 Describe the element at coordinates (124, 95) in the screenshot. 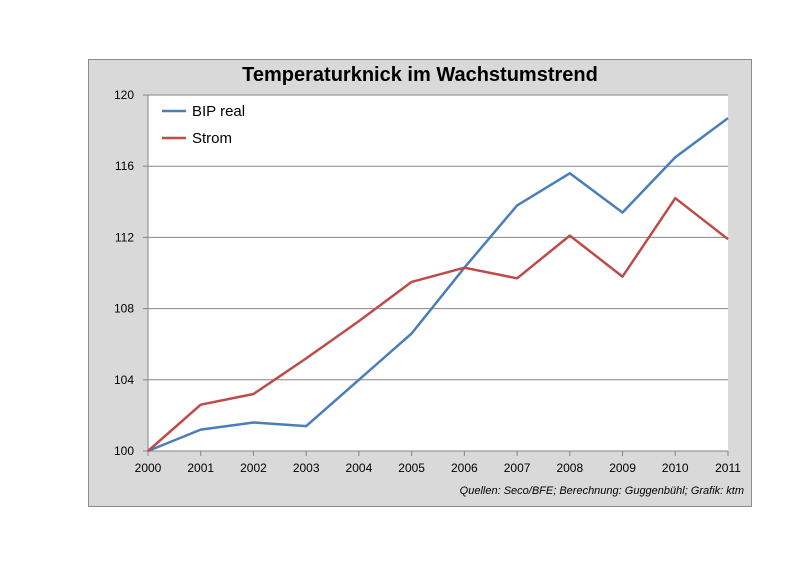

I see `y-tick-label: 120` at that location.